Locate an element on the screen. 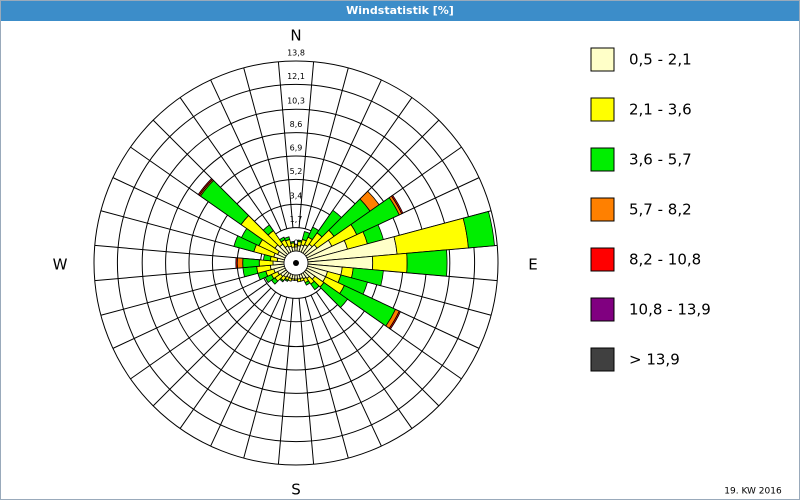 This screenshot has width=800, height=500. r-tick-label: 12,1 is located at coordinates (296, 76).